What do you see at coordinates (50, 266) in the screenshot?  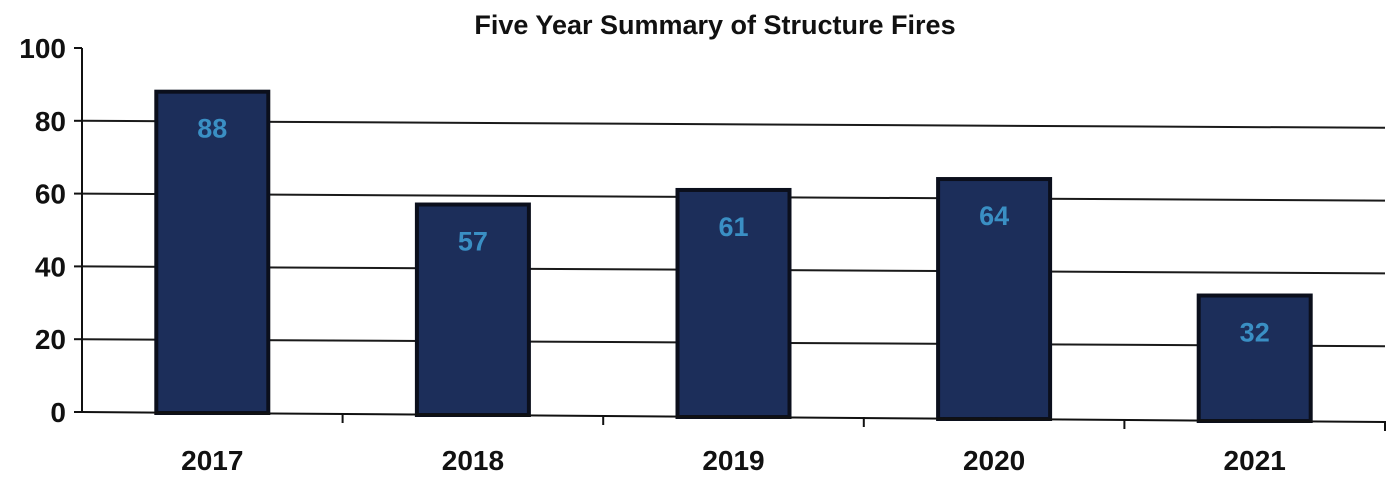 I see `y-tick-label: 40` at bounding box center [50, 266].